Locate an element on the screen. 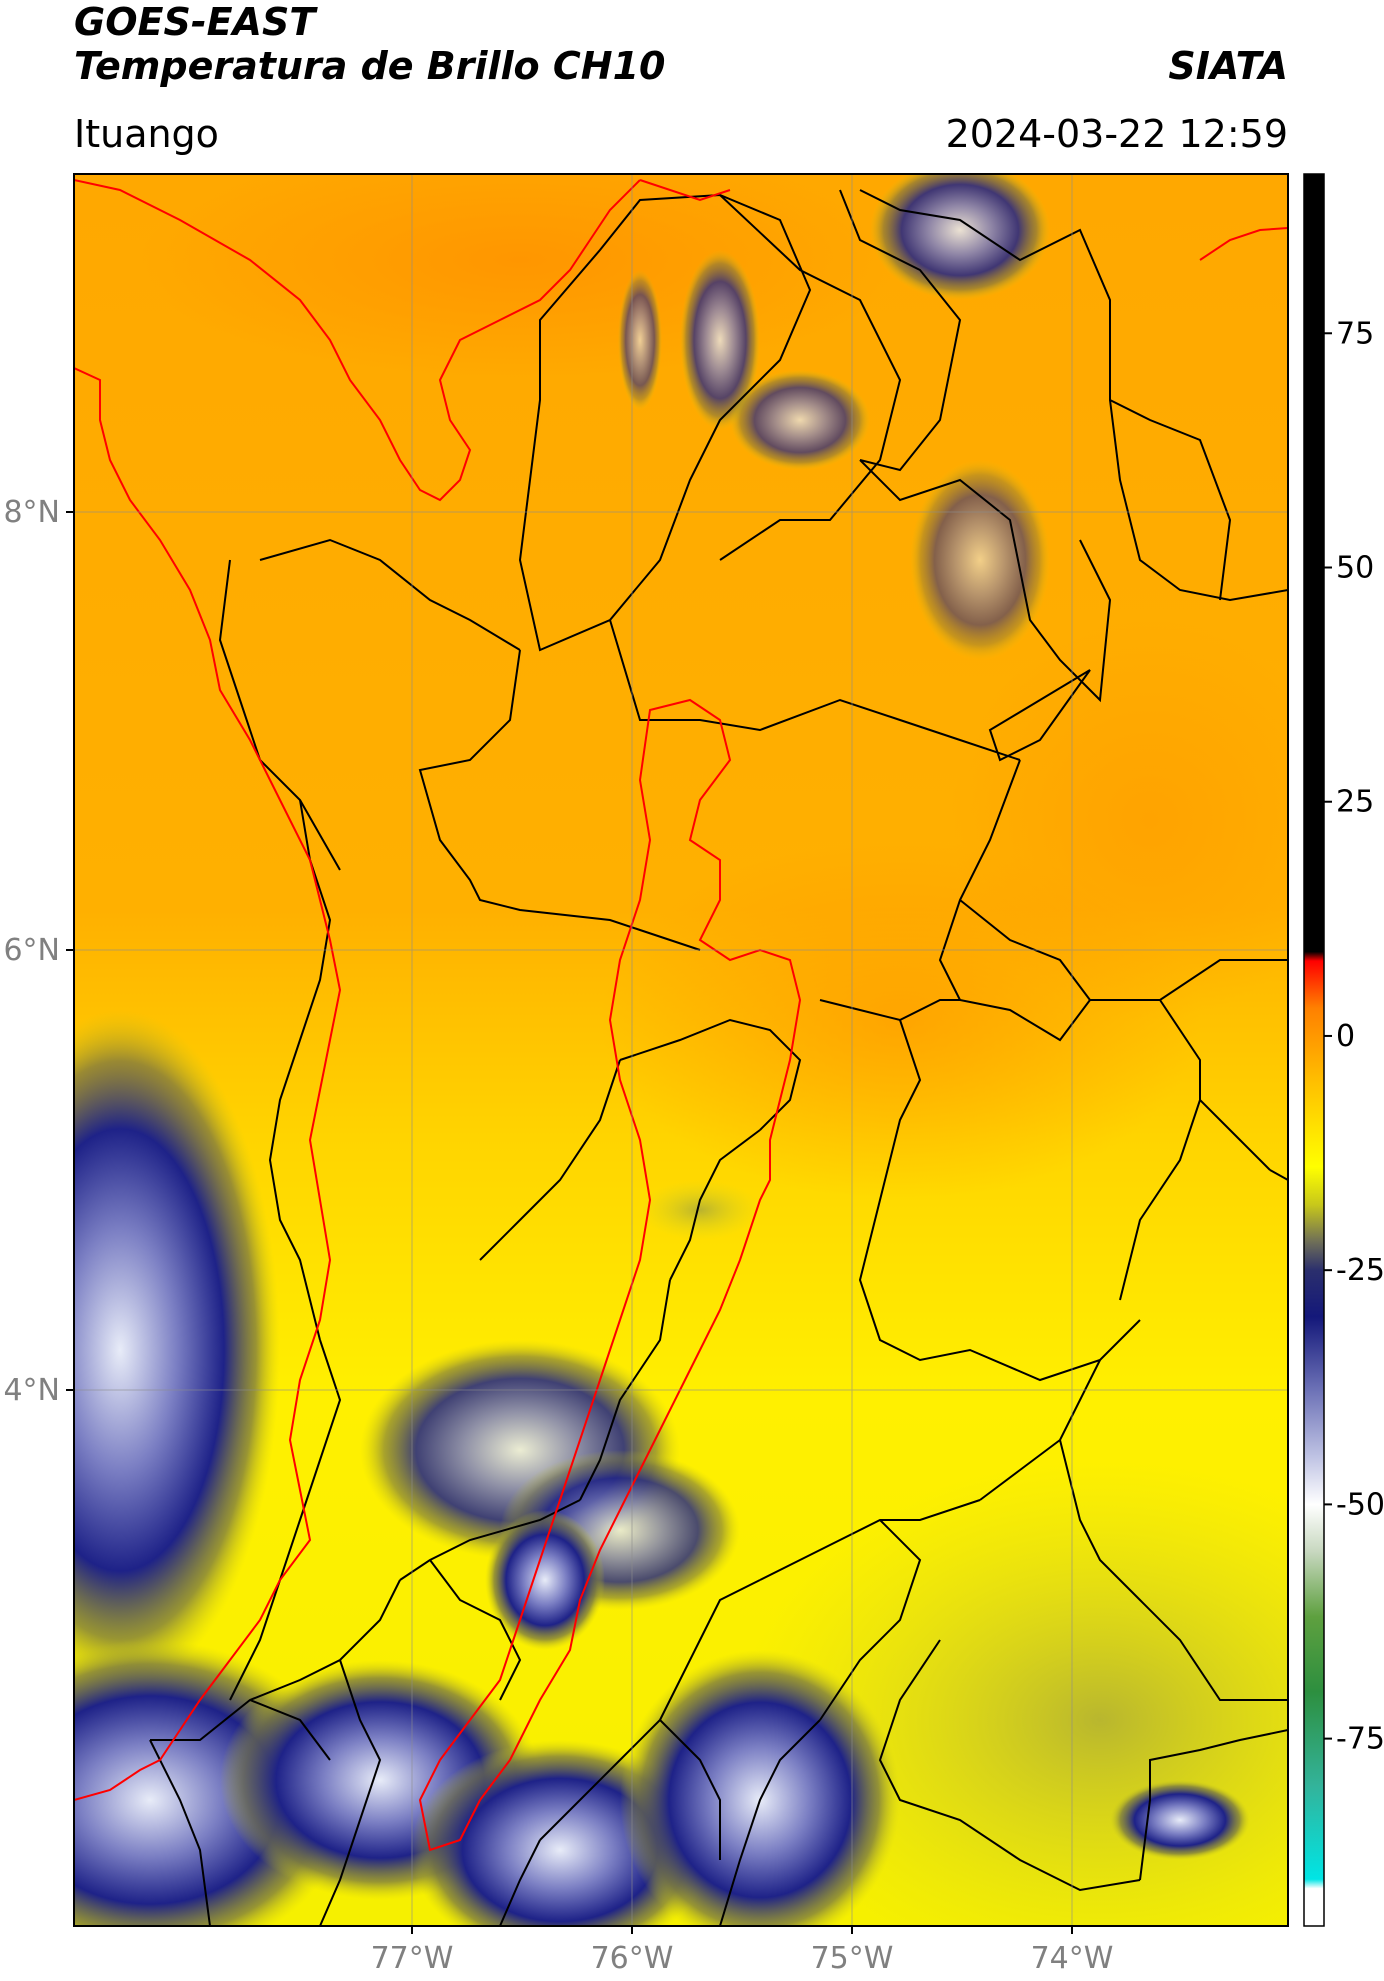 The width and height of the screenshot is (1384, 1981). lat-tick-label: 6°N is located at coordinates (31, 950).